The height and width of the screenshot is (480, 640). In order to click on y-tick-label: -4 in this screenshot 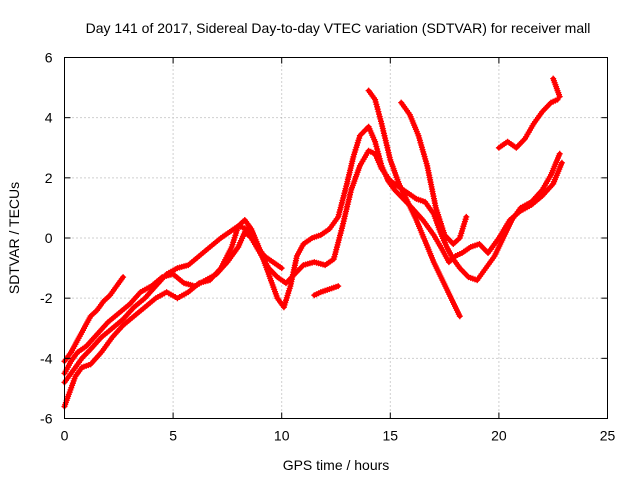, I will do `click(46, 358)`.